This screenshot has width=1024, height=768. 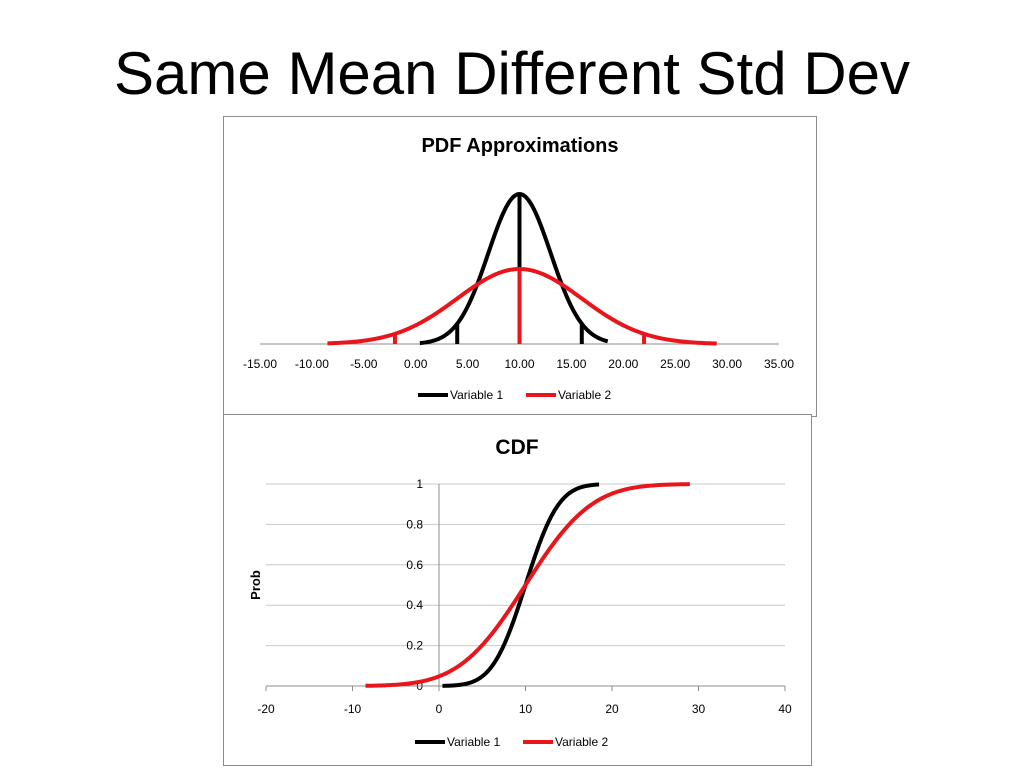 What do you see at coordinates (416, 364) in the screenshot?
I see `pdf-x-tick-label: 0.00` at bounding box center [416, 364].